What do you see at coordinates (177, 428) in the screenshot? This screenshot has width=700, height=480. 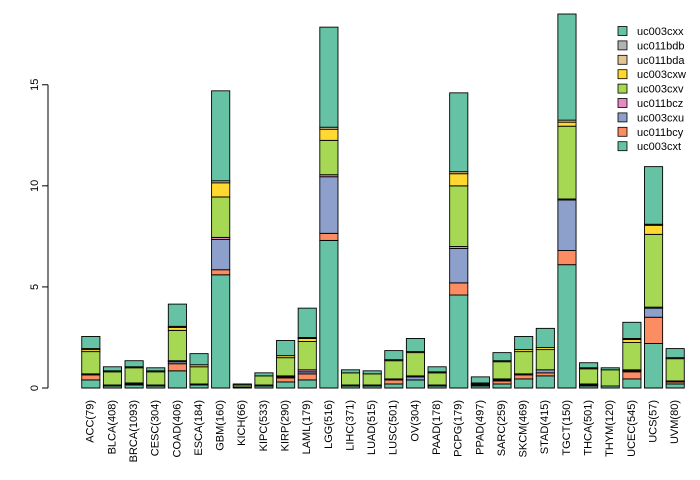 I see `x-tick-label: COAD(406)` at bounding box center [177, 428].